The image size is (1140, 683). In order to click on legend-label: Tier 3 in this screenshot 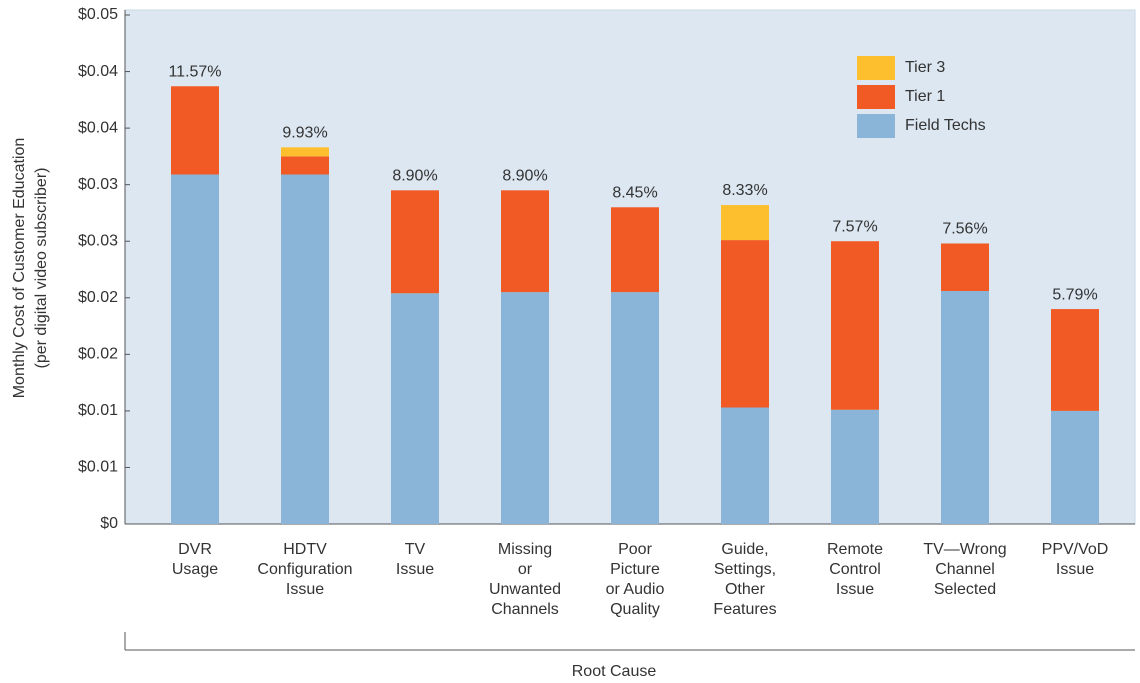, I will do `click(925, 67)`.